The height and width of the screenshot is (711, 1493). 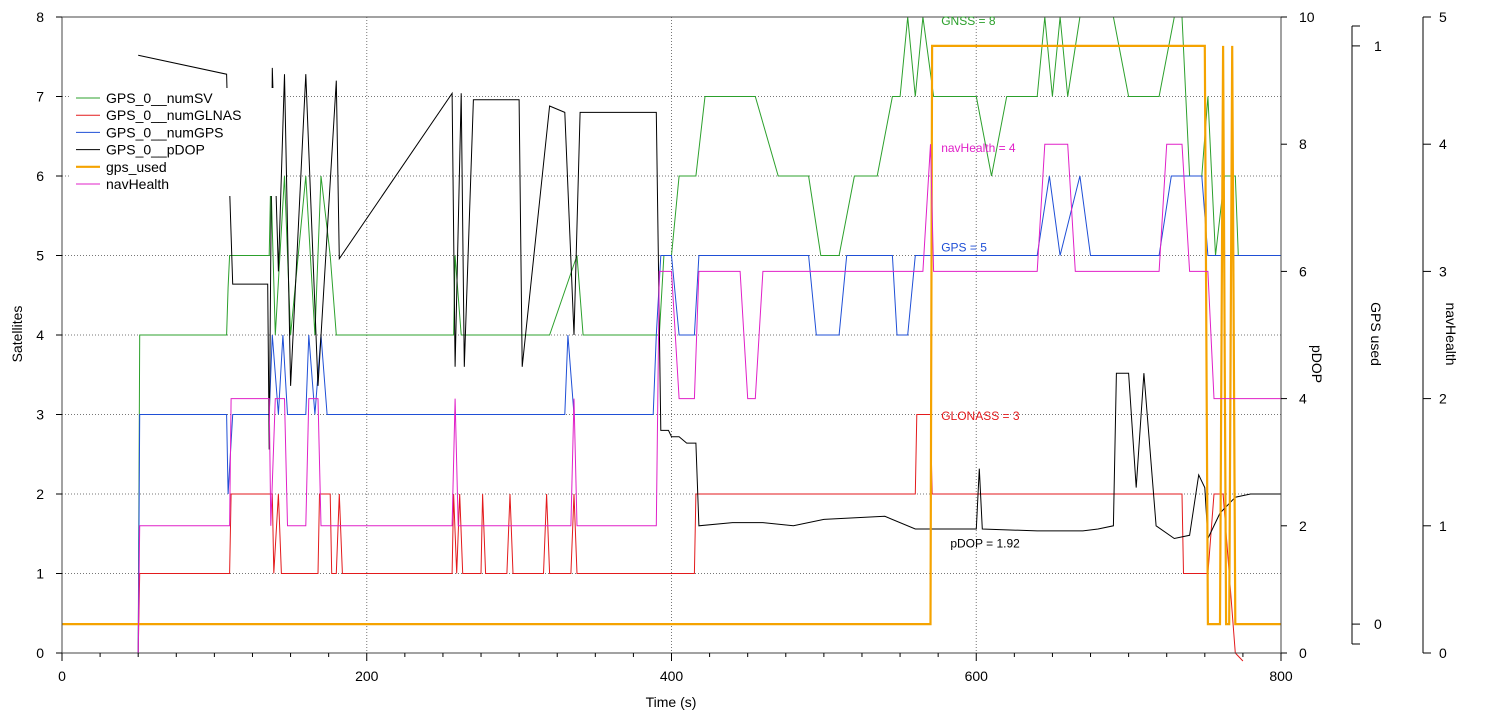 I want to click on annotation-label: navHealth = 4, so click(x=978, y=148).